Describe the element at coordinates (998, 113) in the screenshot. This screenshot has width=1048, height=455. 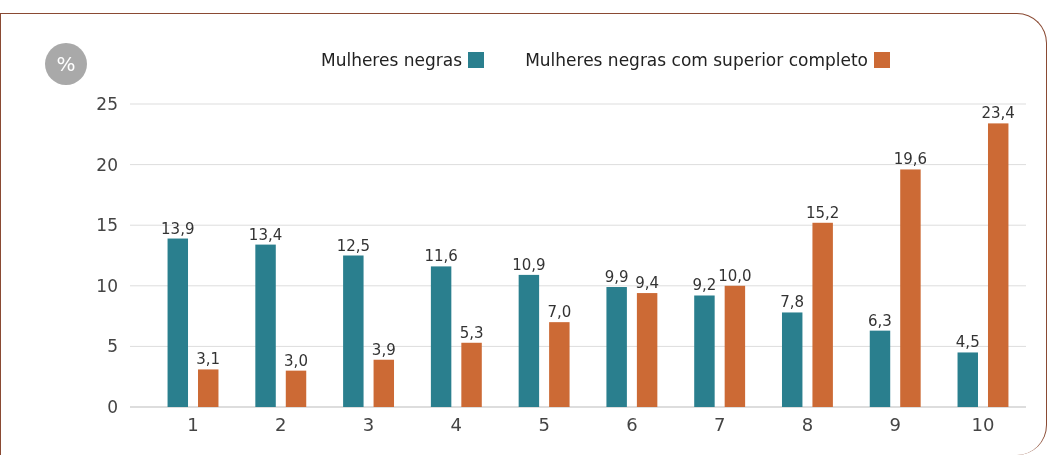
I see `data-label: 23,4` at that location.